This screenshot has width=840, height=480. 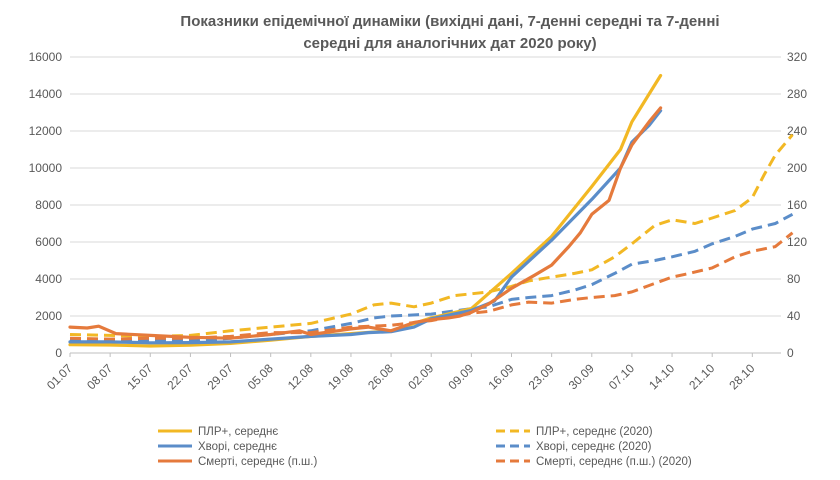 I want to click on legend-label-dashed-1: ПЛР+, середнє (2020), so click(x=594, y=432).